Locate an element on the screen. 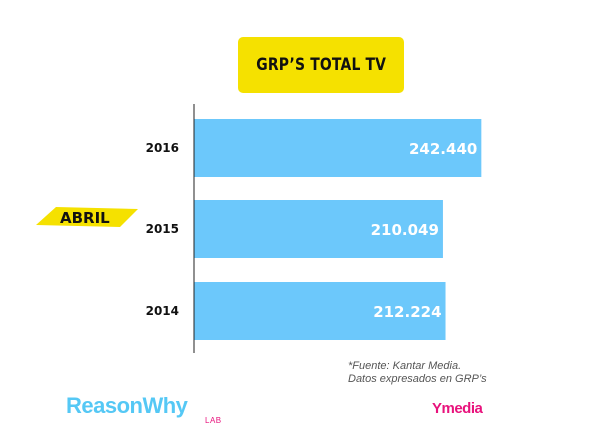 This screenshot has width=600, height=439. source-line-2: Datos expresados en GRP’s is located at coordinates (417, 379).